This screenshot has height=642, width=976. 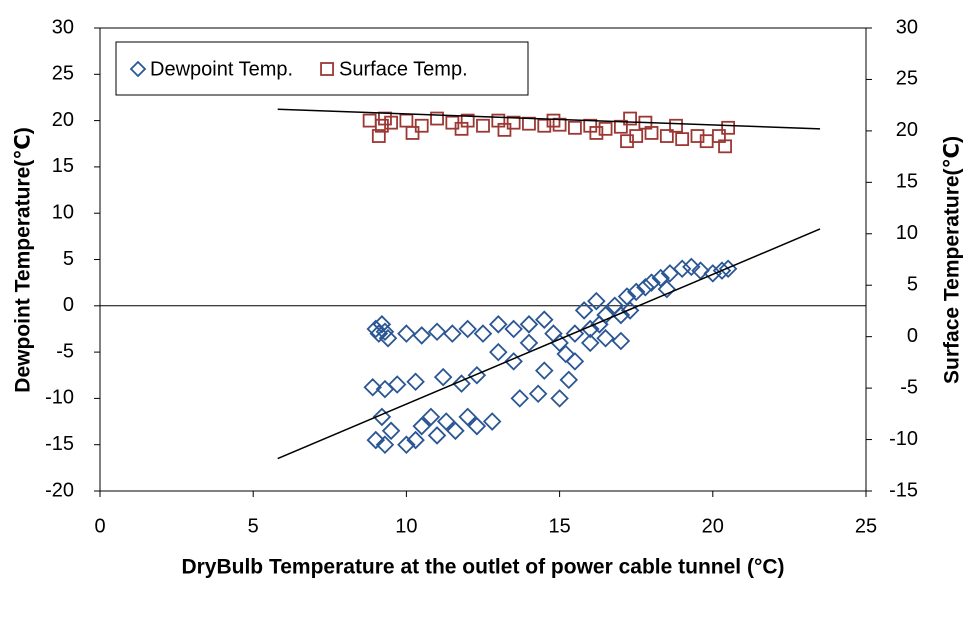 What do you see at coordinates (59, 444) in the screenshot?
I see `y-tick-label: -15` at bounding box center [59, 444].